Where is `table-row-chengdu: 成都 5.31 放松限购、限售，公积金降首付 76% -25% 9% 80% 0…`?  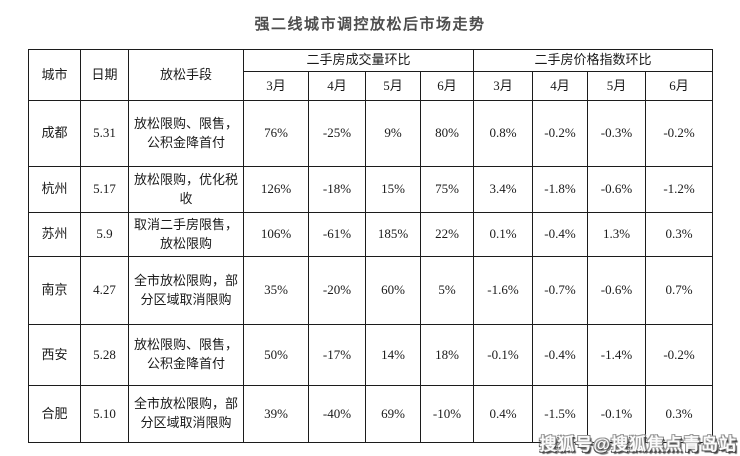 table-row-chengdu: 成都 5.31 放松限购、限售，公积金降首付 76% -25% 9% 80% 0… is located at coordinates (371, 133).